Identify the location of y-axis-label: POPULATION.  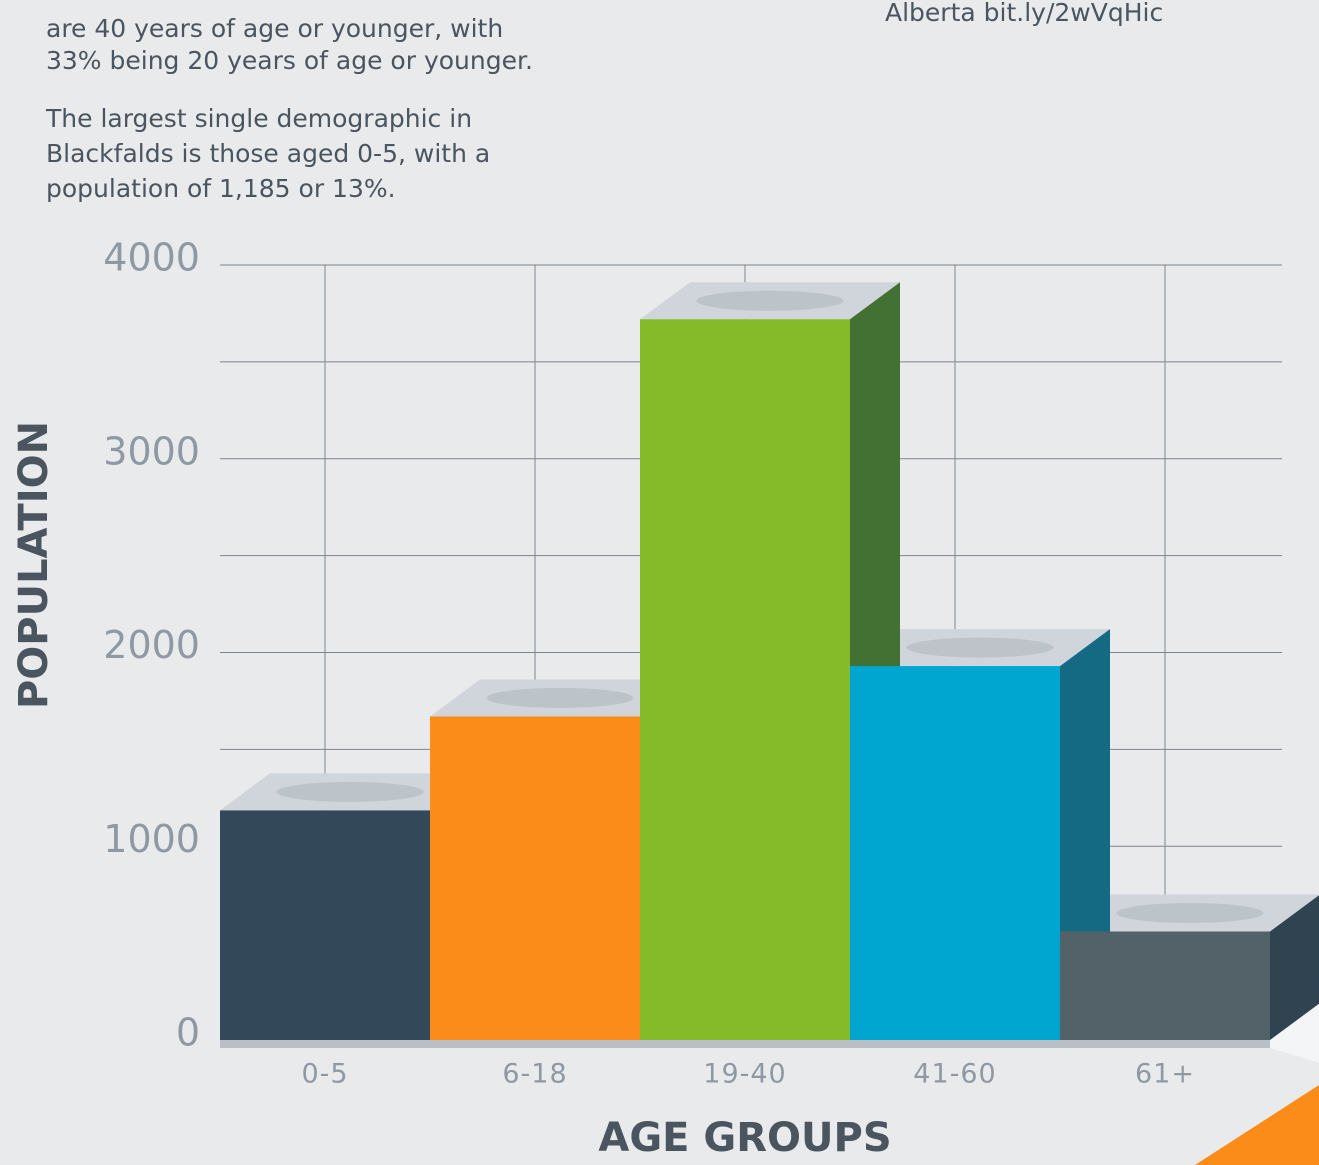
(34, 565).